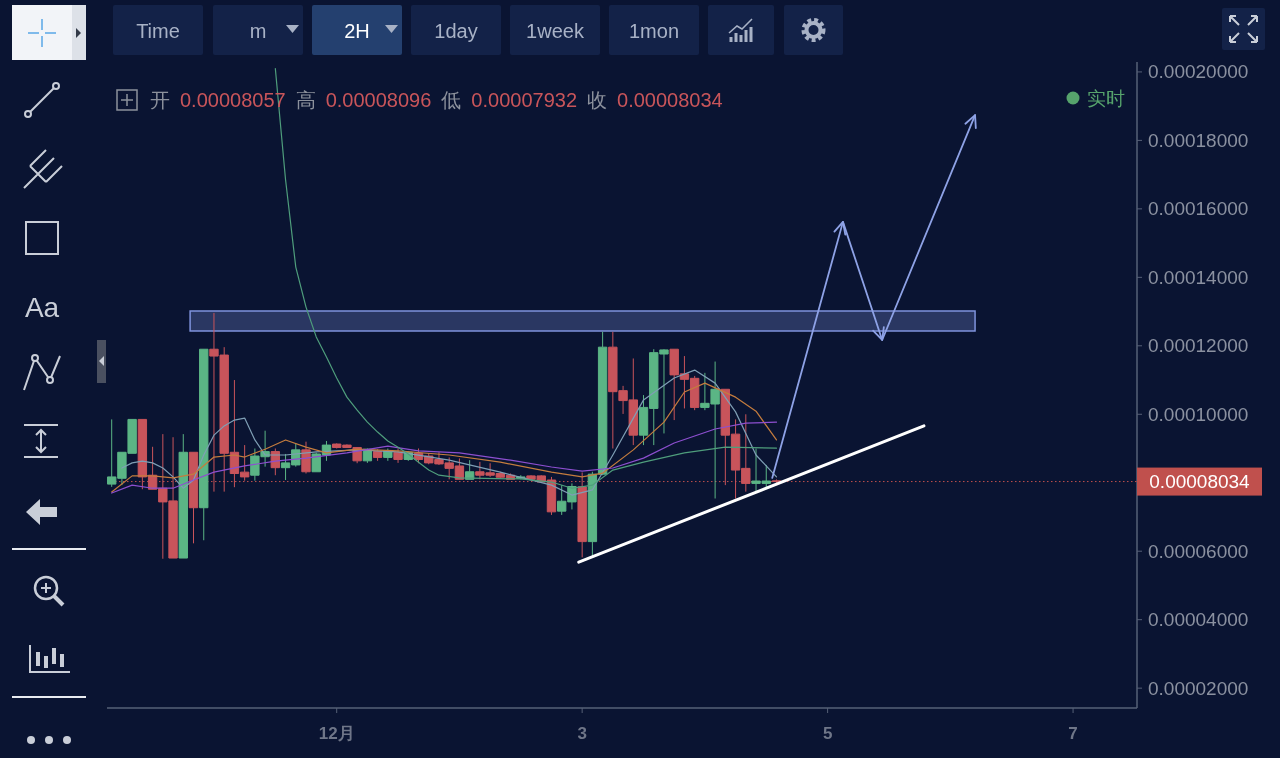  I want to click on y-tick-label: 0.00018000, so click(1198, 140).